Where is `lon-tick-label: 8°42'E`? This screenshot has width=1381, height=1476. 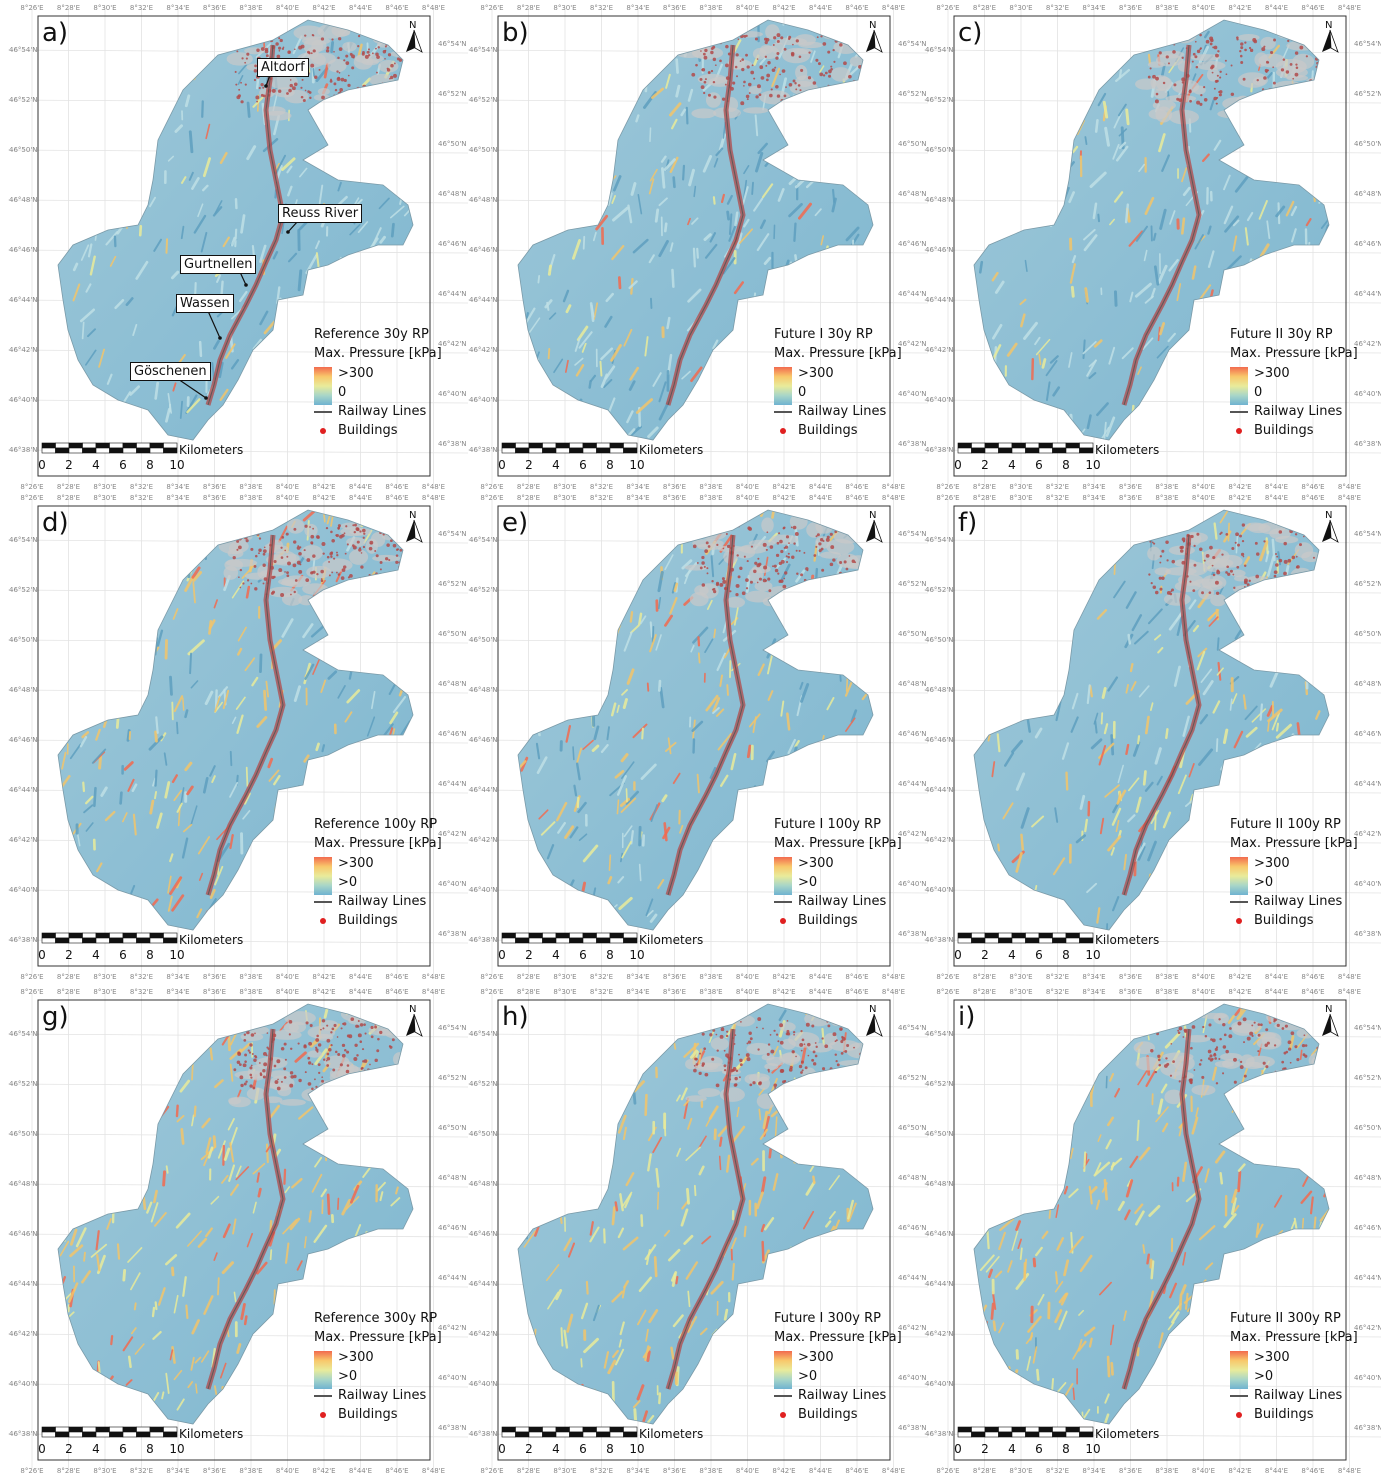
lon-tick-label: 8°42'E is located at coordinates (783, 498).